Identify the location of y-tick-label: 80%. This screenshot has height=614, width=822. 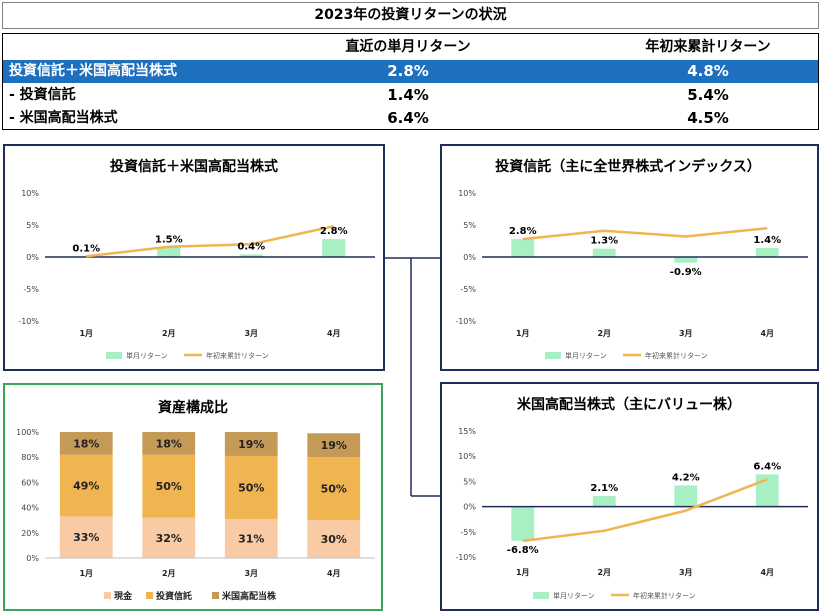
(30, 457).